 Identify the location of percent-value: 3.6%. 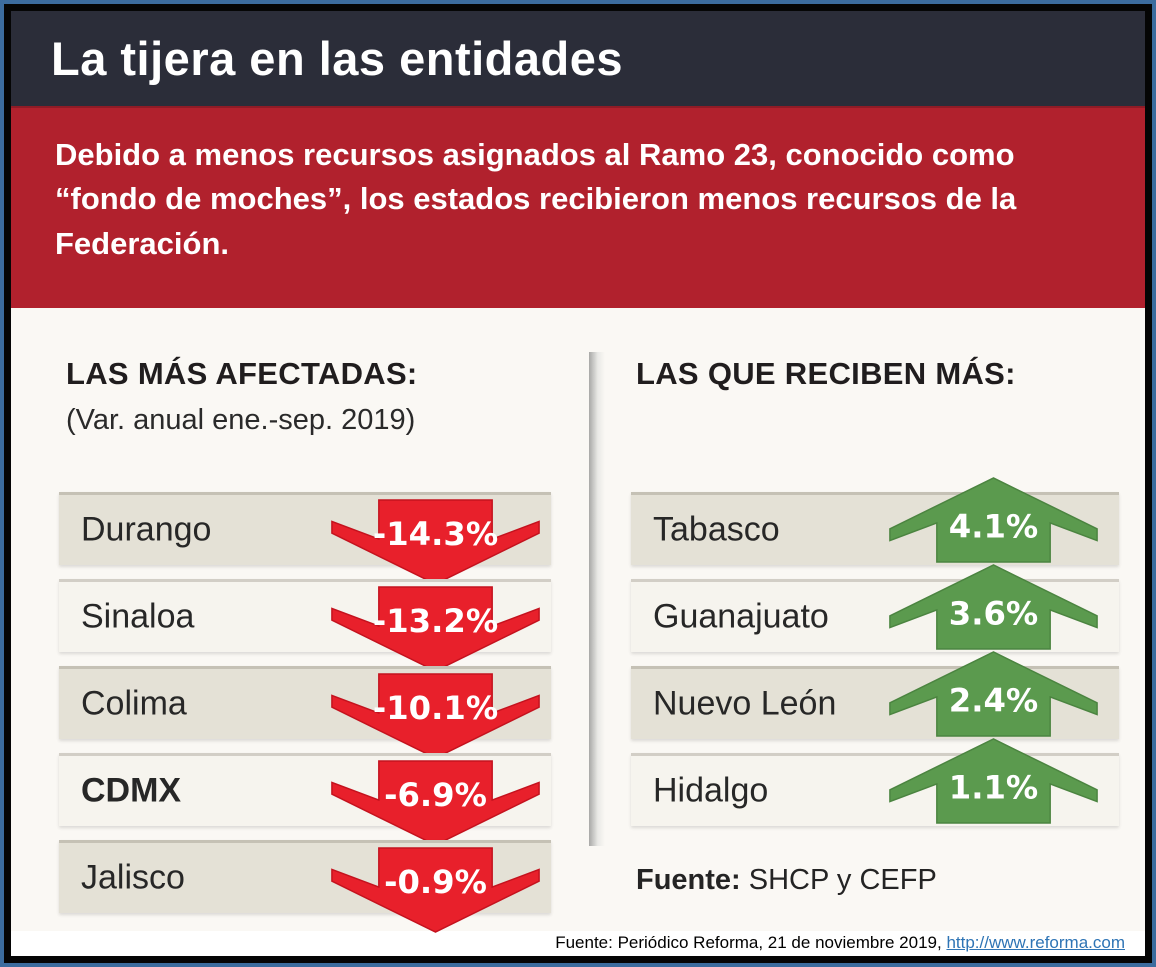
(993, 614).